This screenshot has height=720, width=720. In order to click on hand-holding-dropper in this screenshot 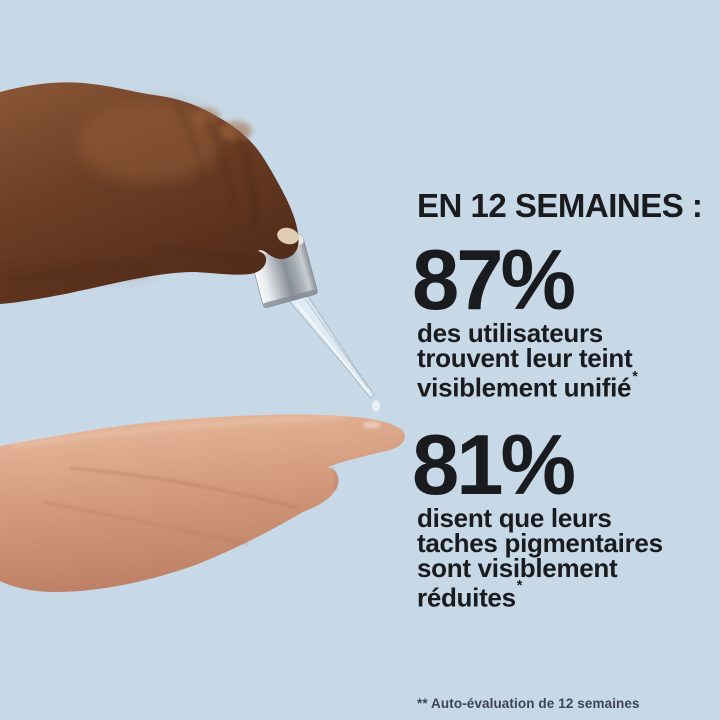, I will do `click(149, 193)`.